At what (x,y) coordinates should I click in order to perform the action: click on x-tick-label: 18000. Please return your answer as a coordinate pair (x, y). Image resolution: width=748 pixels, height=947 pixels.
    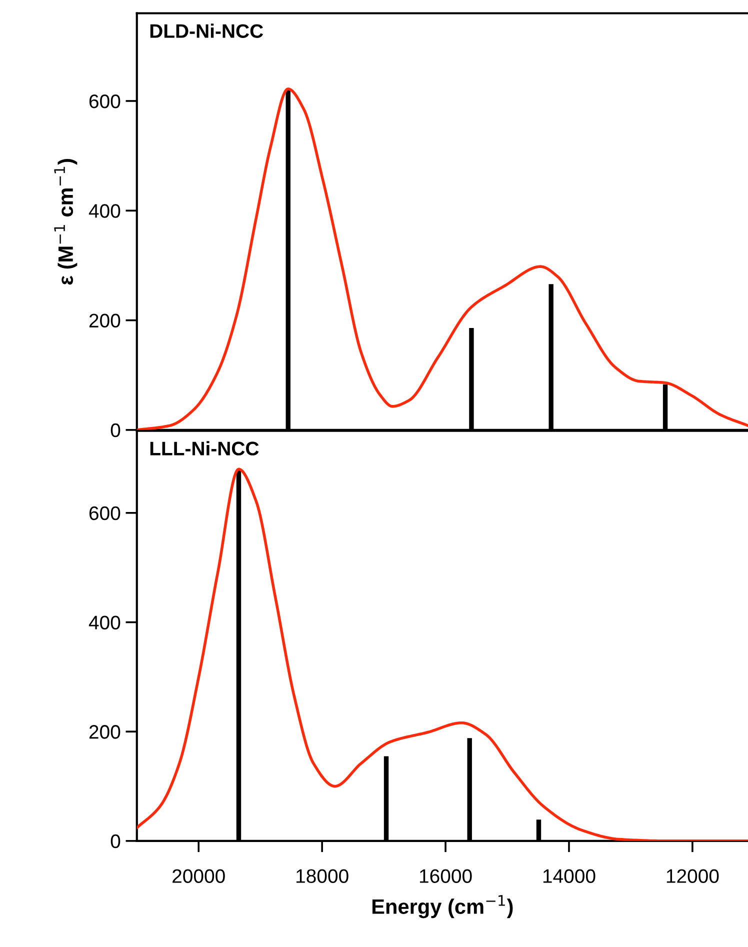
    Looking at the image, I should click on (322, 876).